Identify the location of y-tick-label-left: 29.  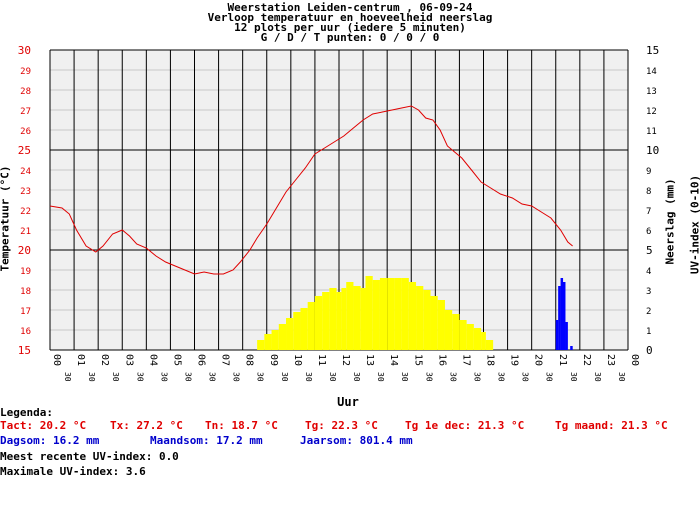
(25, 72).